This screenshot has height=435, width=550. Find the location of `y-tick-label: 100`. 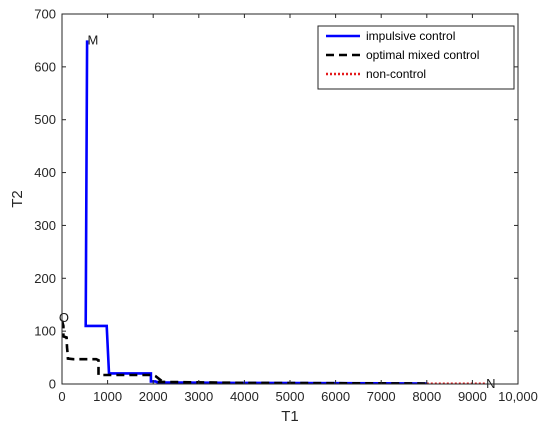

y-tick-label: 100 is located at coordinates (45, 331).